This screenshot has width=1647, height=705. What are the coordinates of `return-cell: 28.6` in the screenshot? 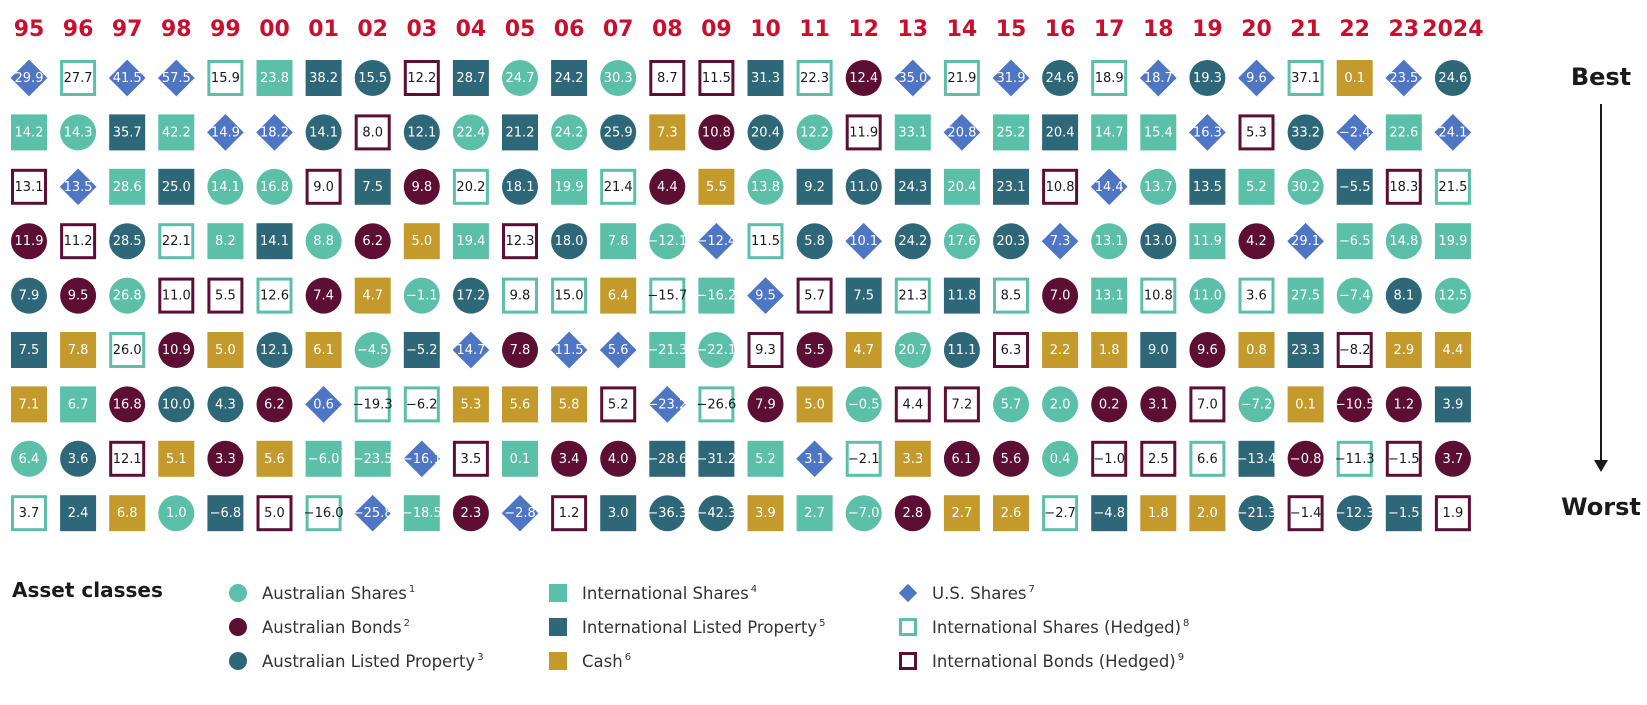 It's located at (127, 186).